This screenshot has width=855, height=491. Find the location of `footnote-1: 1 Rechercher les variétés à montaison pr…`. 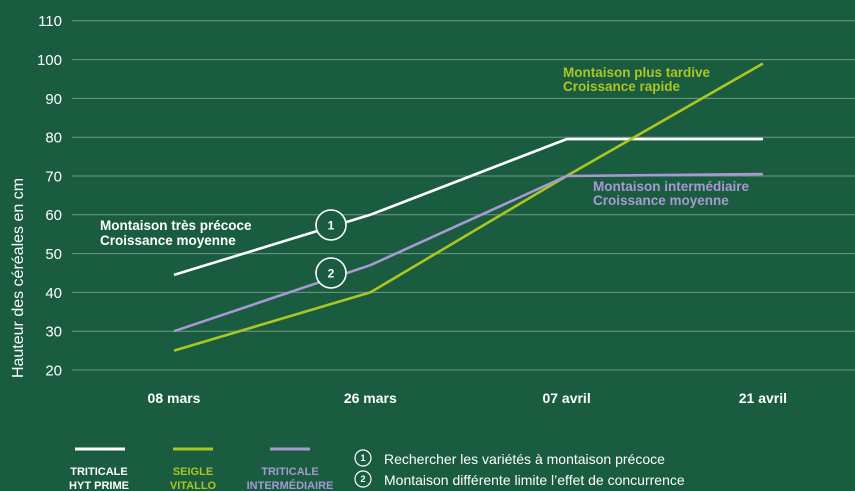

footnote-1: 1 Rechercher les variétés à montaison pr… is located at coordinates (509, 458).